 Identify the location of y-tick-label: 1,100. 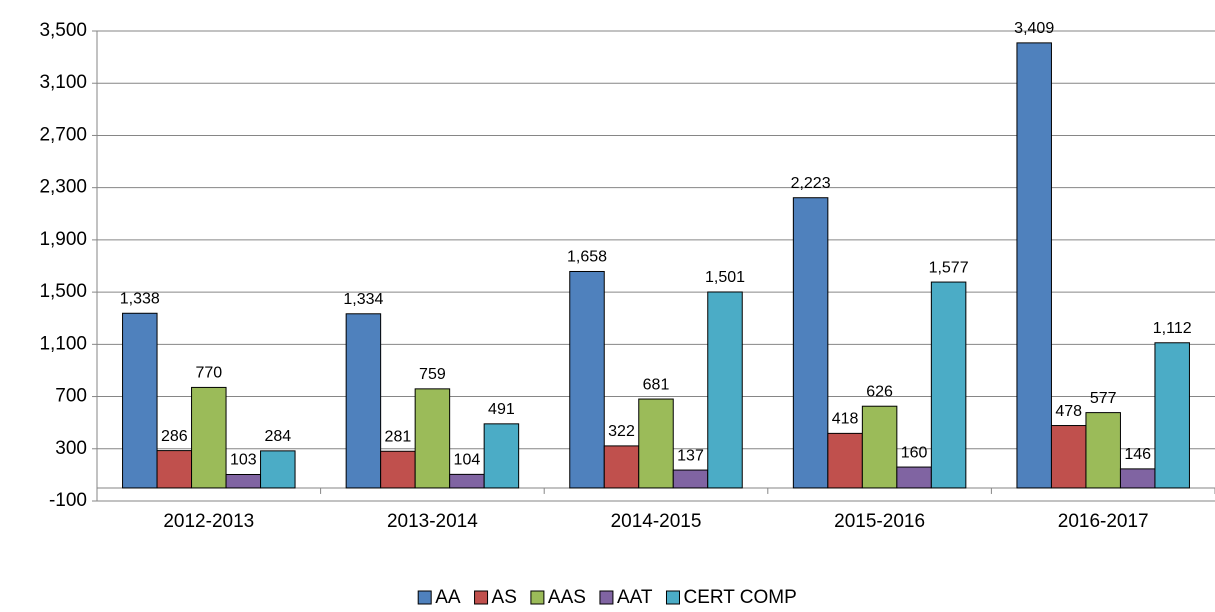
(63, 343).